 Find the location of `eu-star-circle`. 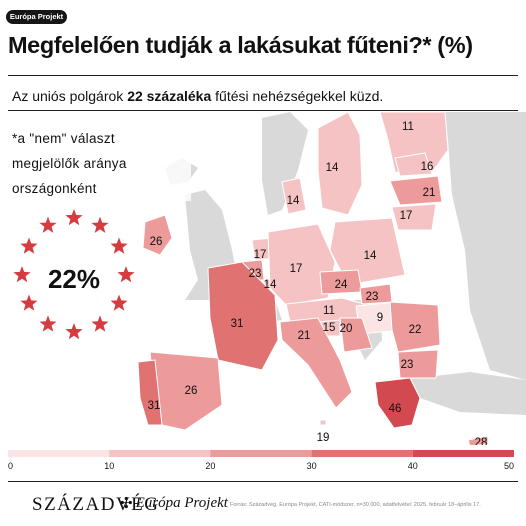

eu-star-circle is located at coordinates (74, 274).